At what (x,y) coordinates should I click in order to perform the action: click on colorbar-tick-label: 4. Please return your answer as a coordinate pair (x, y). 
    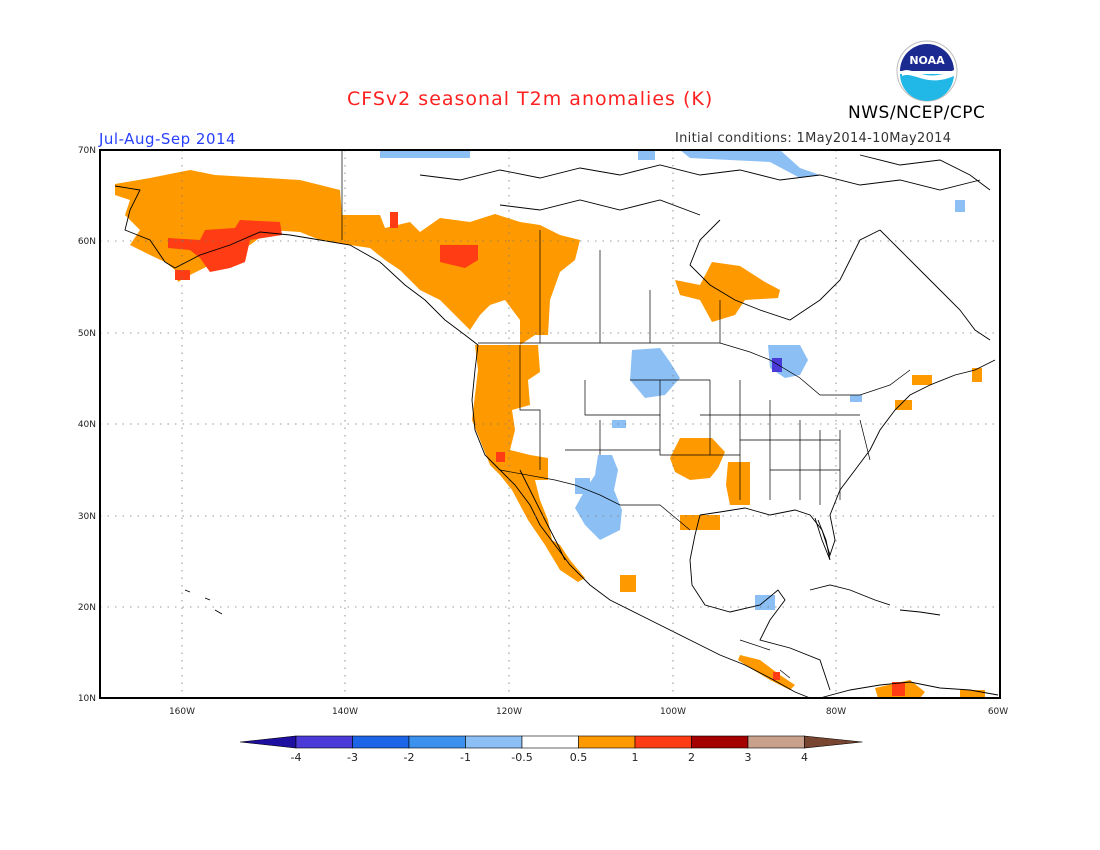
    Looking at the image, I should click on (804, 757).